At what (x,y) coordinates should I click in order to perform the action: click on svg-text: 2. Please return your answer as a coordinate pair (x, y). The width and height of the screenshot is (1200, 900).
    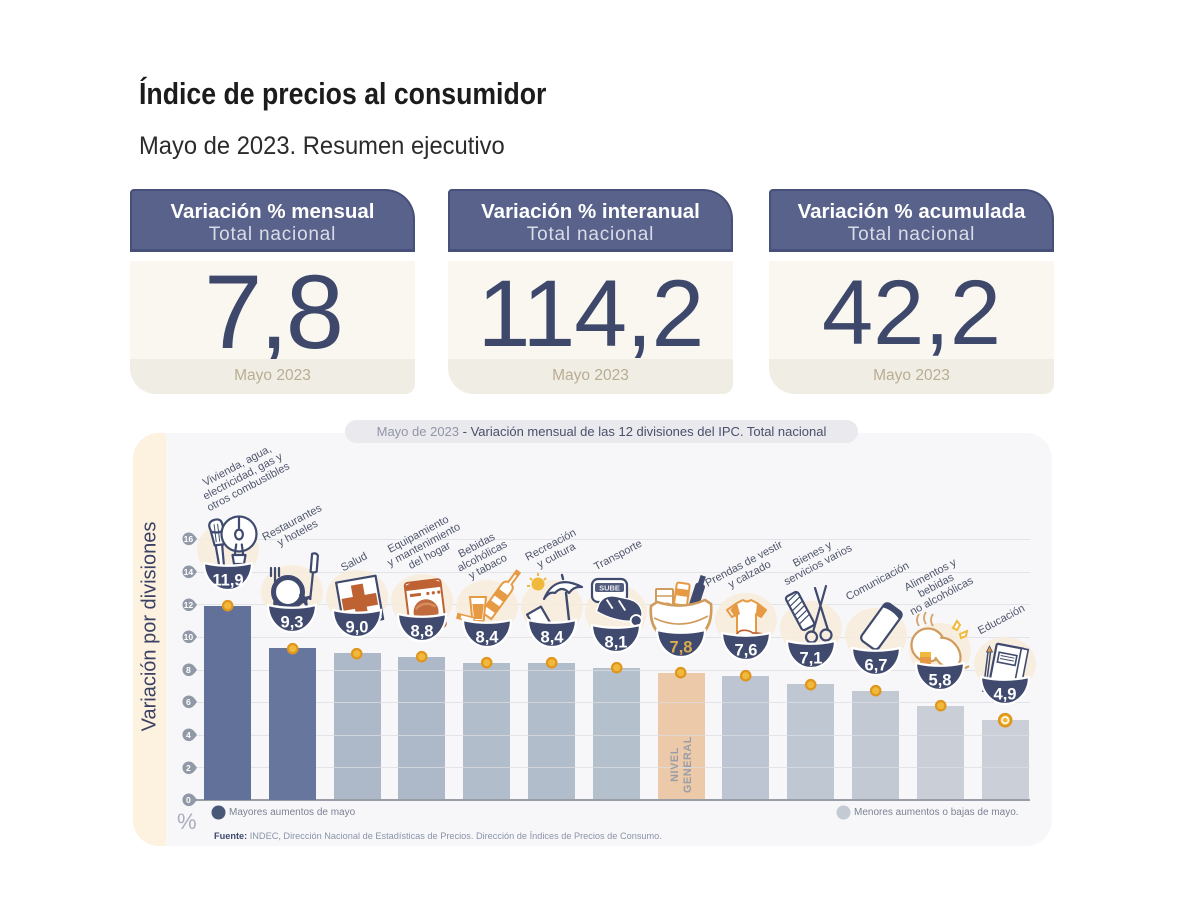
    Looking at the image, I should click on (188, 768).